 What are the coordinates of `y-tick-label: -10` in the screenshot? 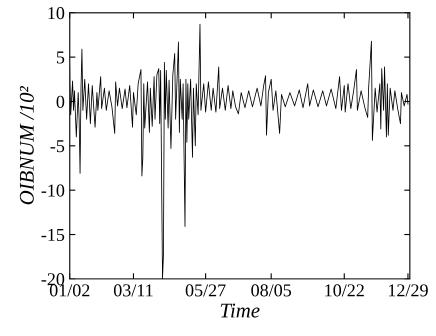 It's located at (53, 190).